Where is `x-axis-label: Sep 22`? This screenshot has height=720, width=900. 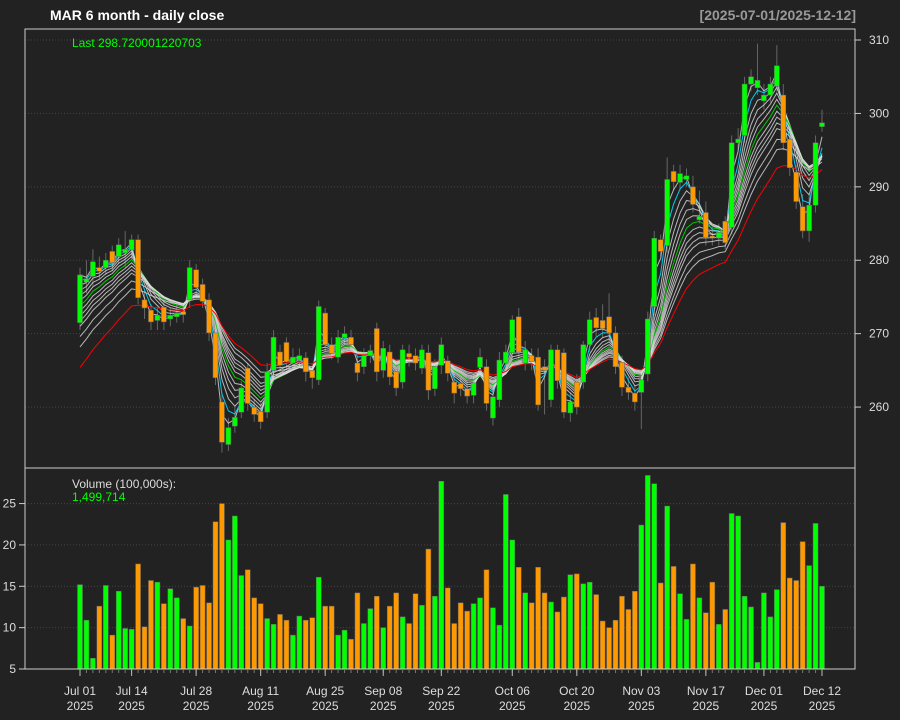
x-axis-label: Sep 22 is located at coordinates (441, 691).